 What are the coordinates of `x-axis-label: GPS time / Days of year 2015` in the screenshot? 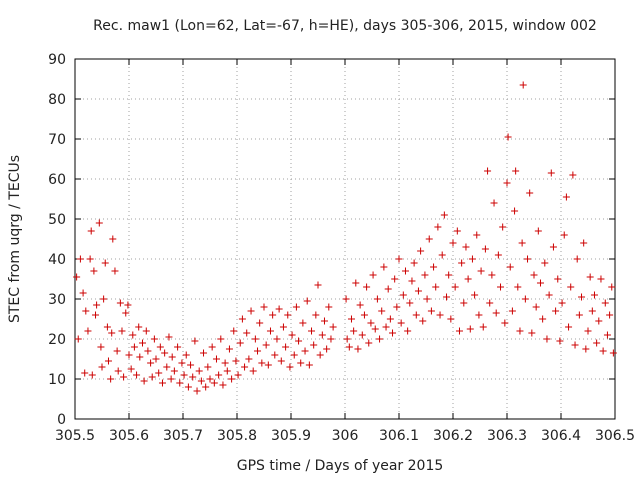 It's located at (340, 466).